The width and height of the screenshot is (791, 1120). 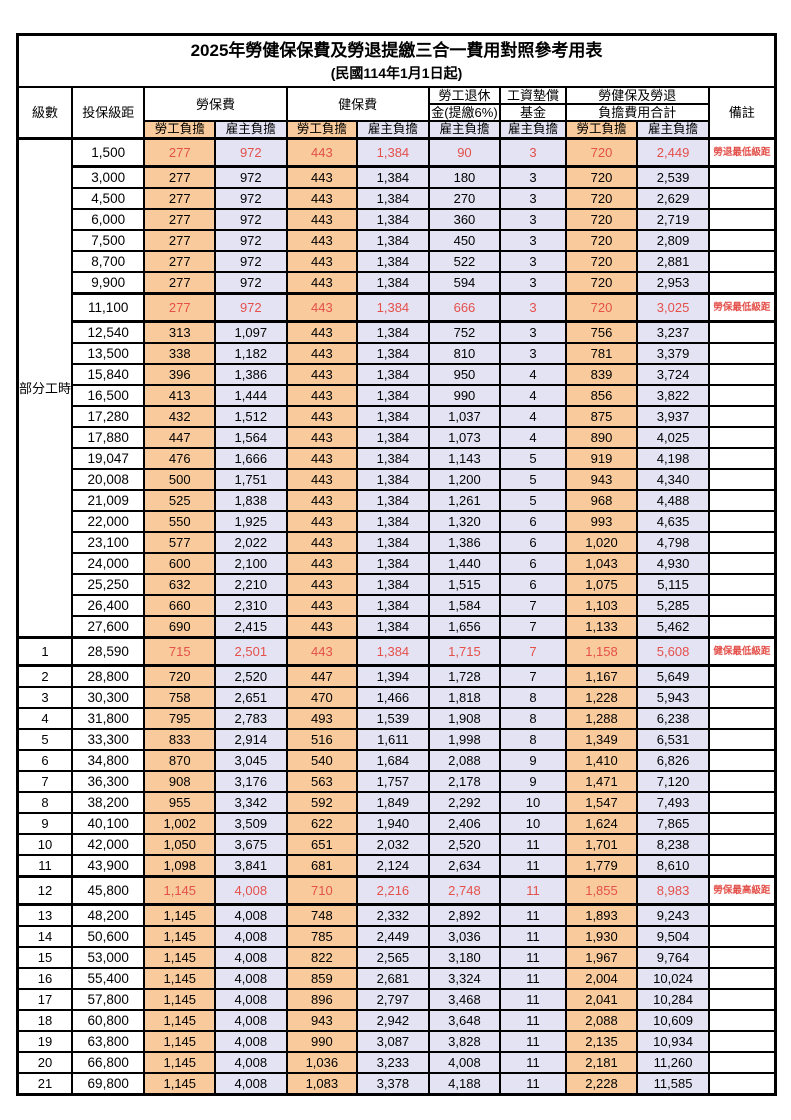 I want to click on labor-insurance-employee-cell: 955, so click(x=180, y=802).